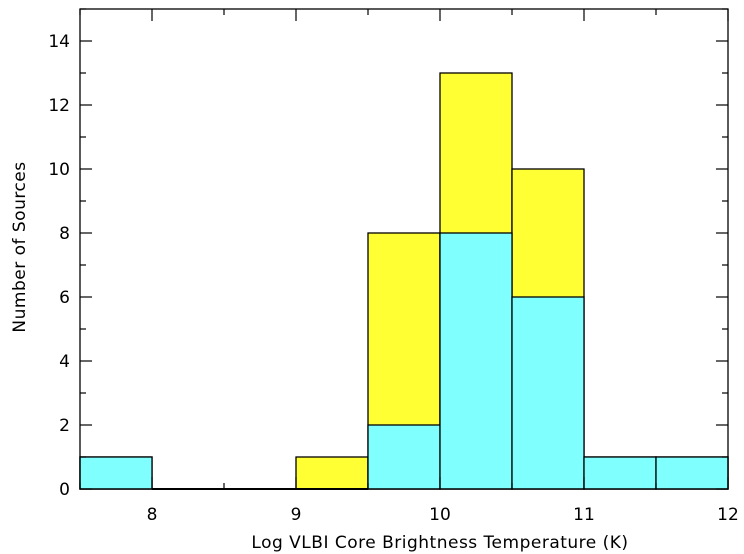 The image size is (744, 554). I want to click on x-axis-label: Log VLBI Core Brightness Temperature (K), so click(439, 543).